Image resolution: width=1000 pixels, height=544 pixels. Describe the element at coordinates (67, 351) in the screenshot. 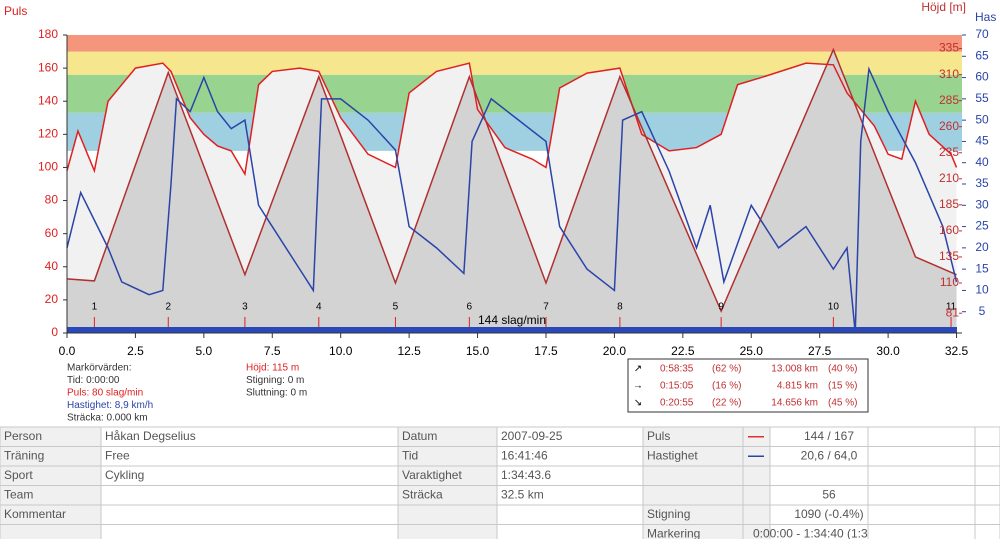

I see `x-tick-label: 0.0` at that location.